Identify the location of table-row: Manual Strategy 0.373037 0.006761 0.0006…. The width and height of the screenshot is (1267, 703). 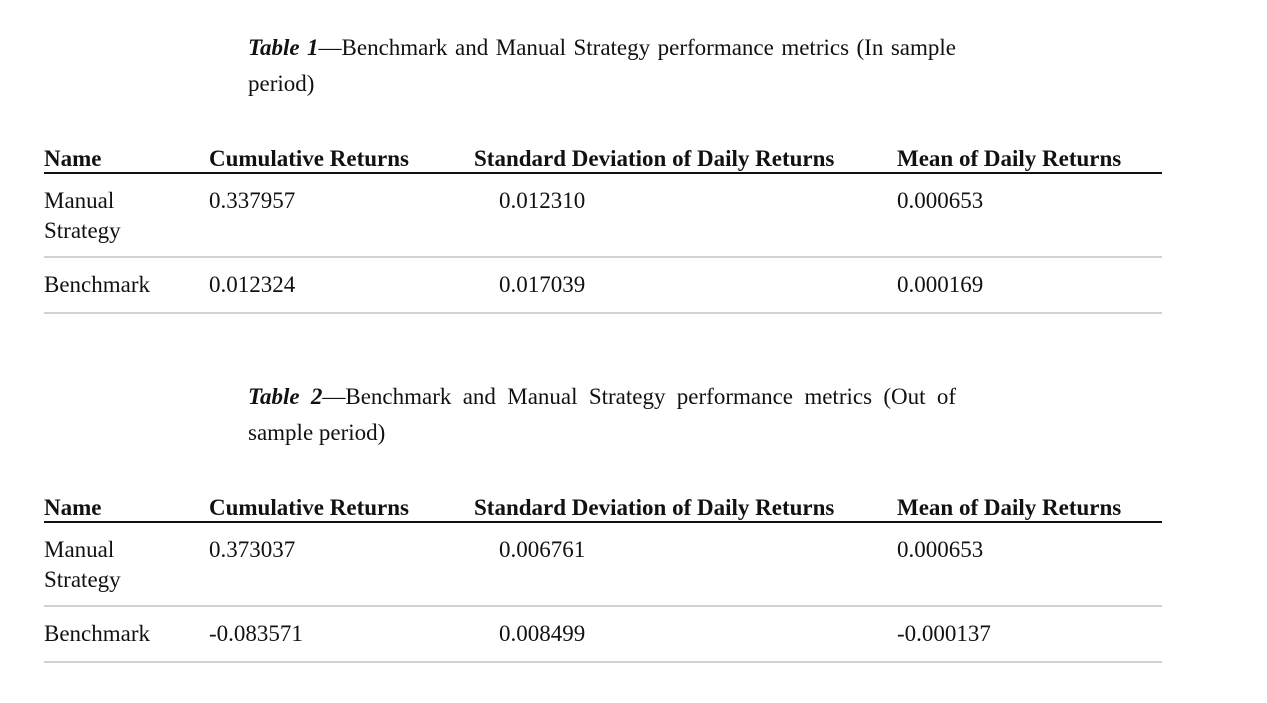
(603, 564).